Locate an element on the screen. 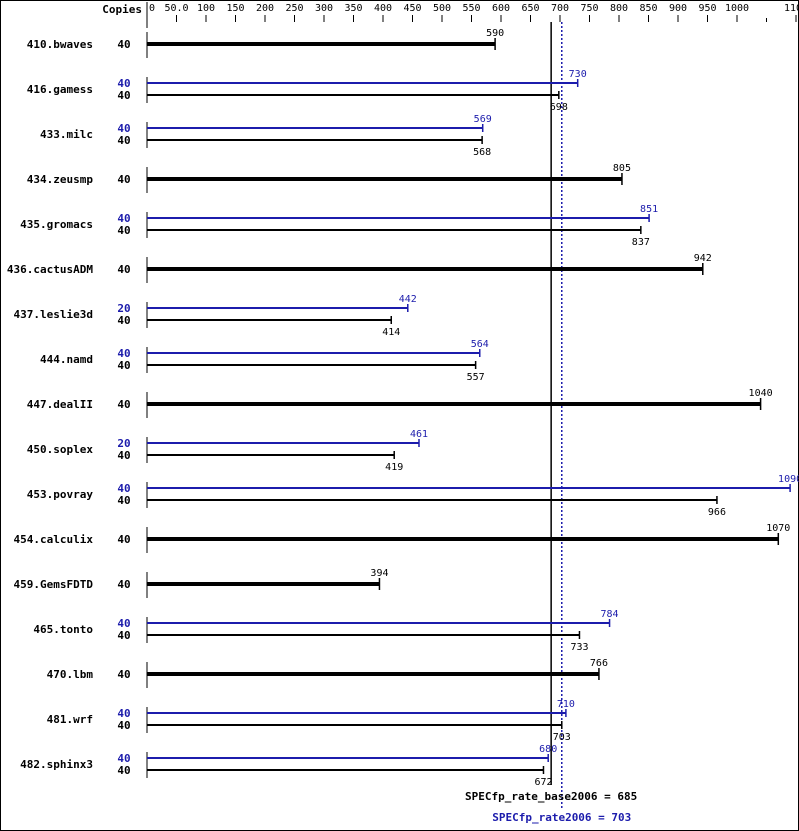  base-value-label: 837 is located at coordinates (641, 242).